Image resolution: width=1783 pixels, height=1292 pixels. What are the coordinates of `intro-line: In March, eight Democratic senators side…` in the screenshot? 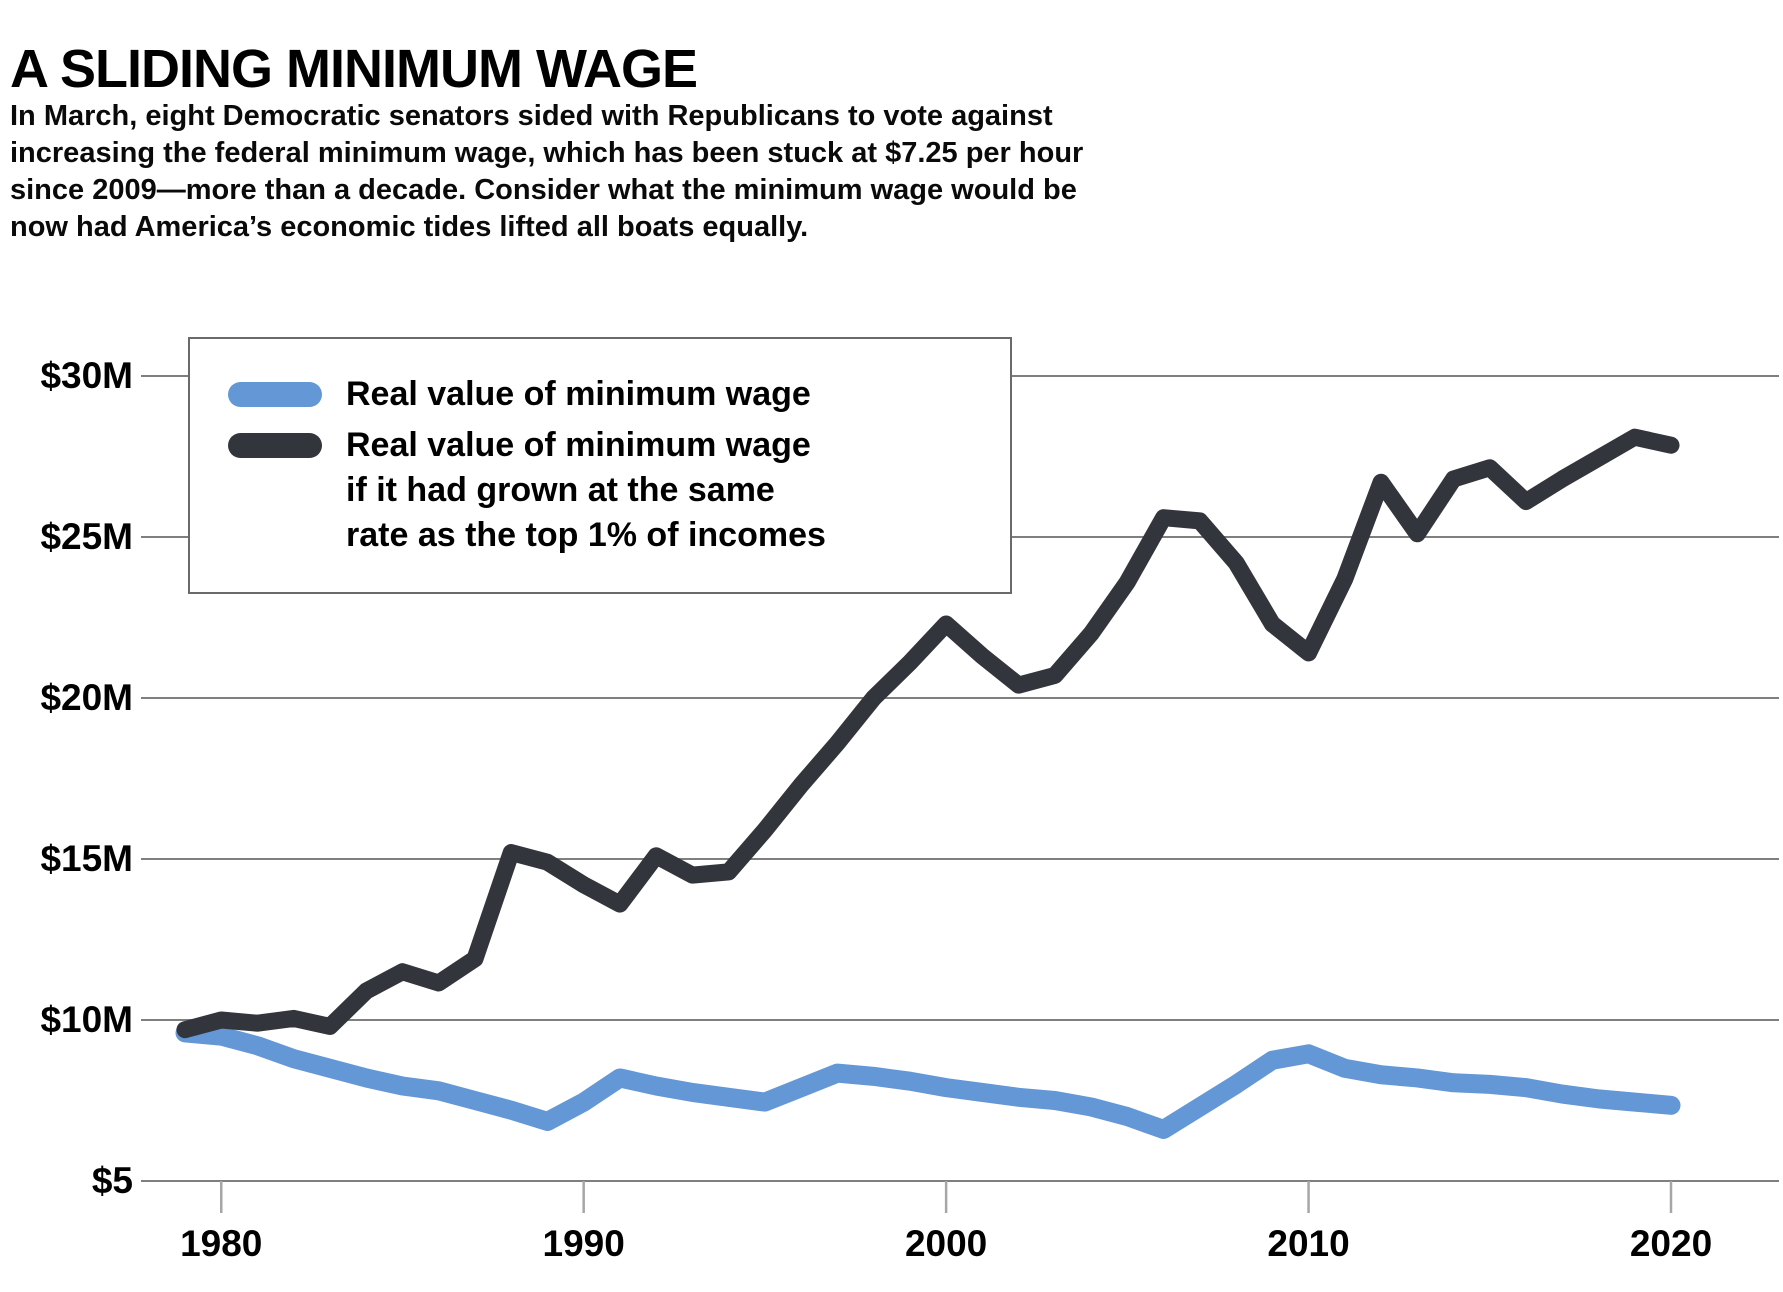 It's located at (531, 116).